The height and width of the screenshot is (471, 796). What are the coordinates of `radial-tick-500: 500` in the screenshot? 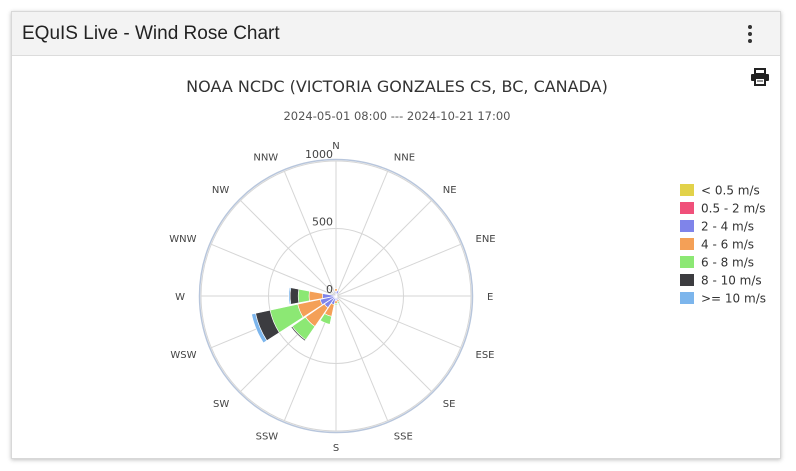 It's located at (322, 222).